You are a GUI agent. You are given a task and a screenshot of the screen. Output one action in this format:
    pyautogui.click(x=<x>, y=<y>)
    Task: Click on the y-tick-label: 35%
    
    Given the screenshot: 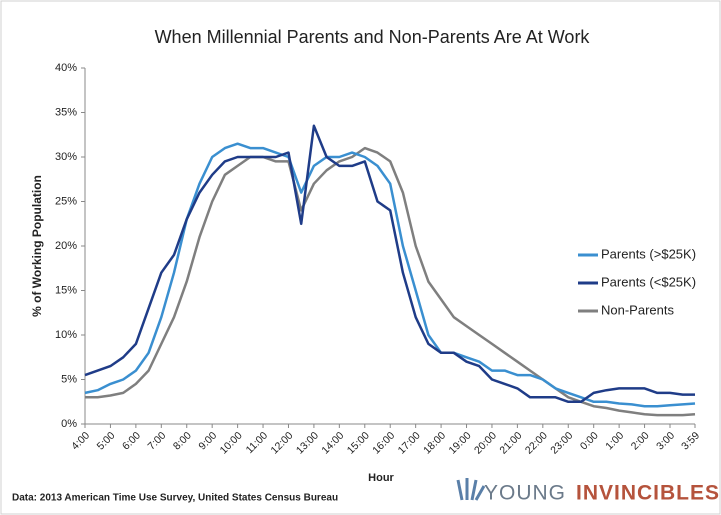 What is the action you would take?
    pyautogui.click(x=66, y=112)
    